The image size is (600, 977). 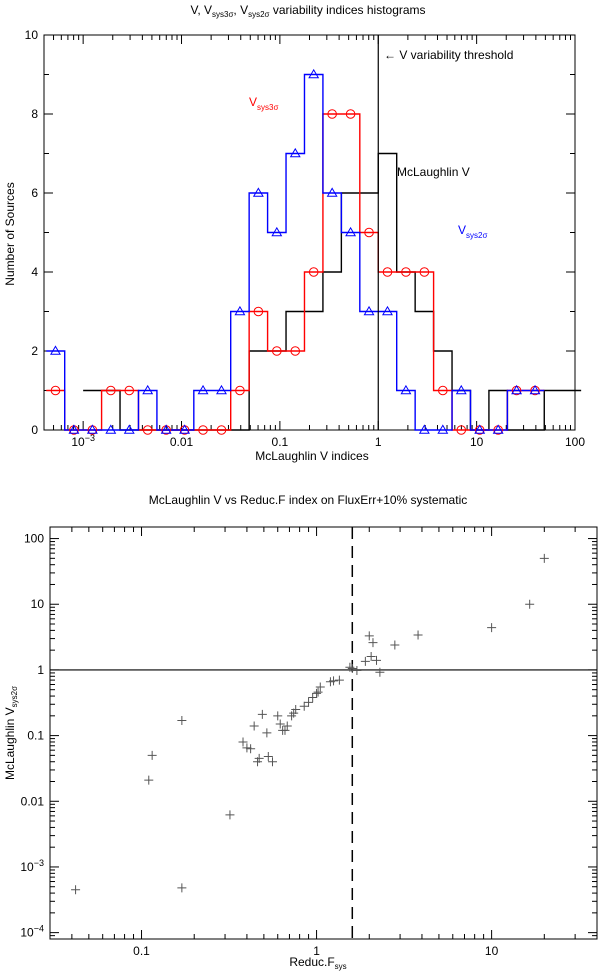 I want to click on x-tick-label: 100, so click(x=575, y=442).